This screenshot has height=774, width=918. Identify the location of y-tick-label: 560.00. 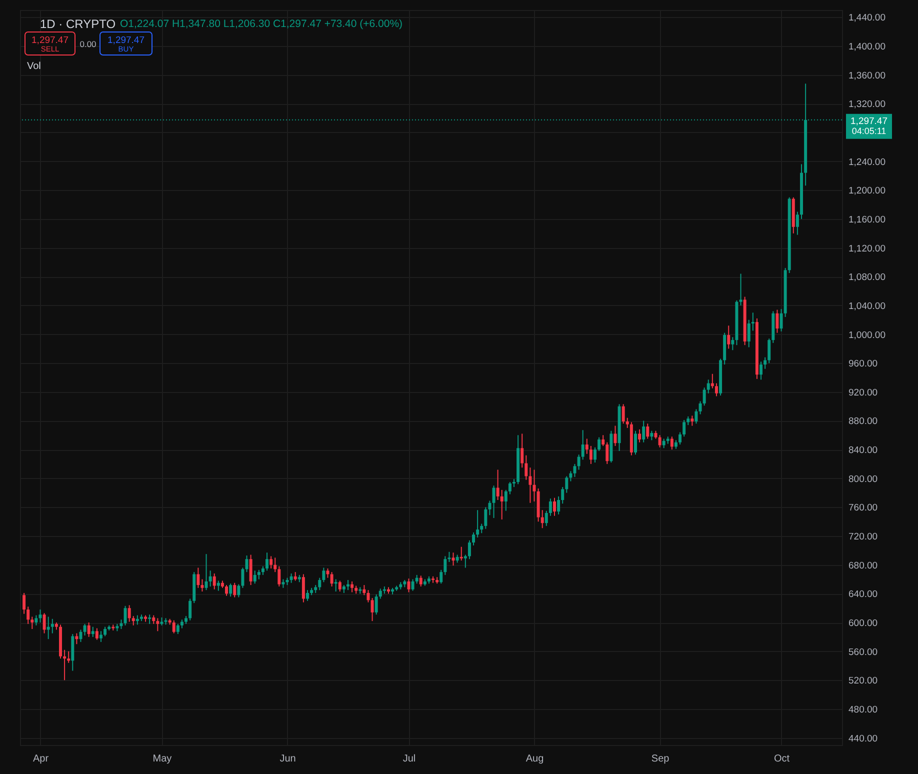
(863, 652).